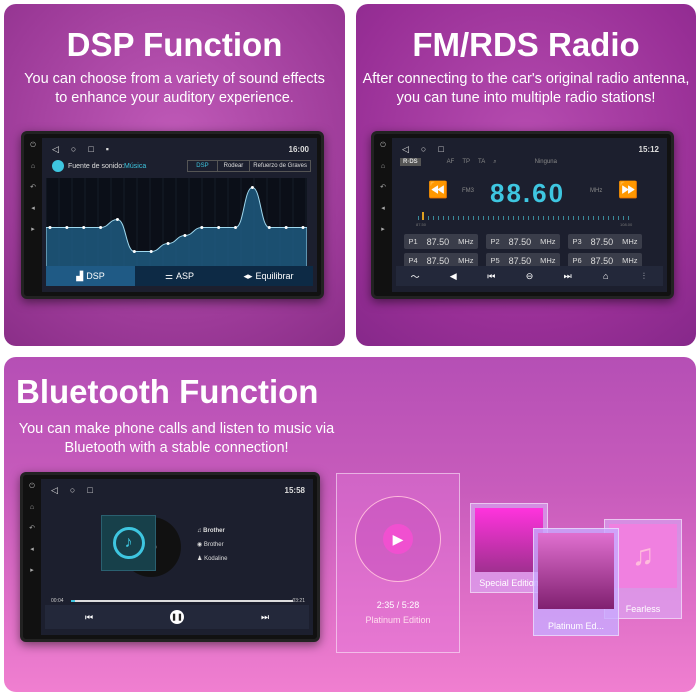  I want to click on next-button: ⏭, so click(265, 616).